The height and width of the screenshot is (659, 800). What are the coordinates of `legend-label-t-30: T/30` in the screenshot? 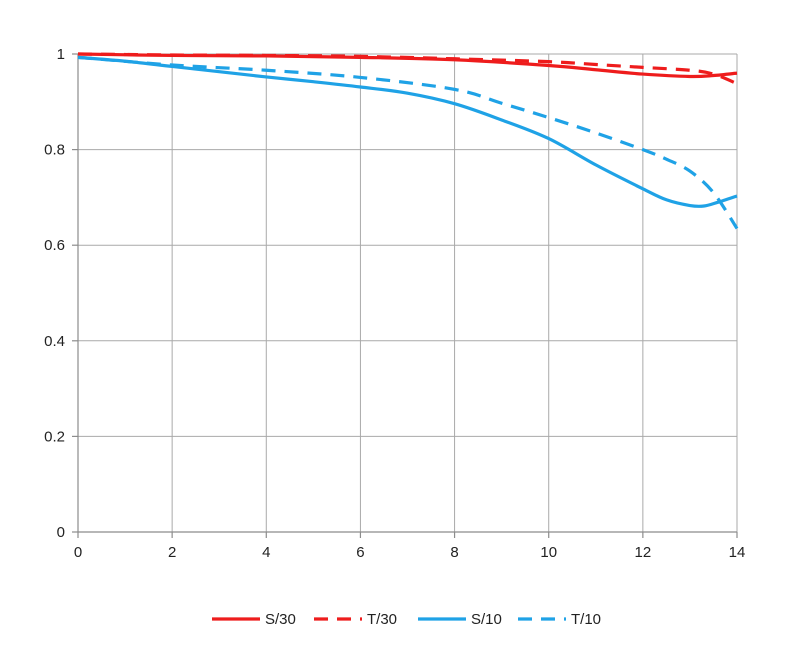 It's located at (382, 619).